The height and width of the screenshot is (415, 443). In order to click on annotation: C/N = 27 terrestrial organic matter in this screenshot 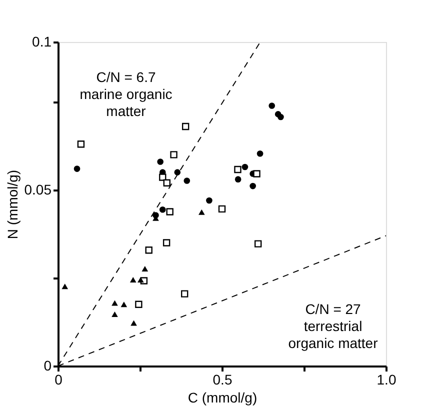, I will do `click(333, 326)`.